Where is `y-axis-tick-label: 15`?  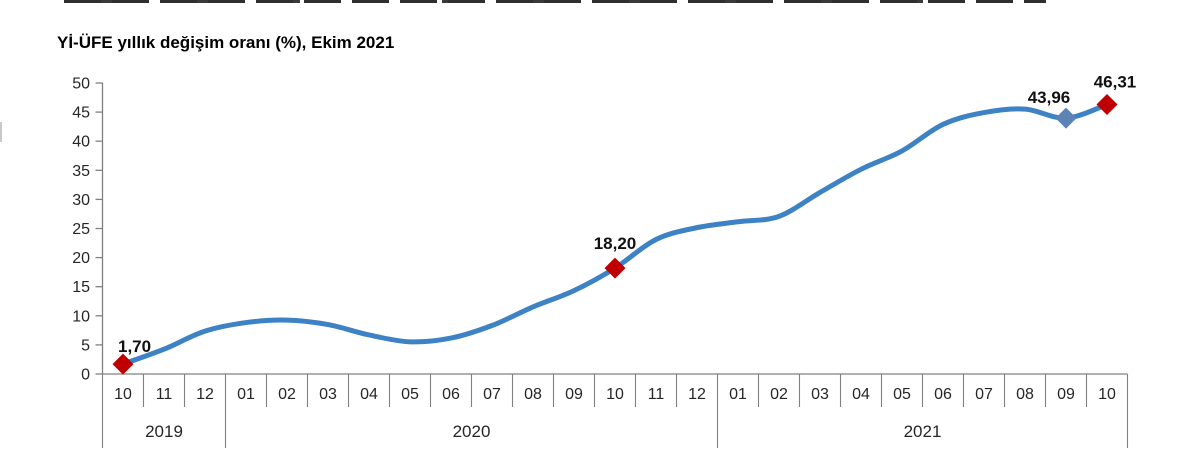
y-axis-tick-label: 15 is located at coordinates (81, 287).